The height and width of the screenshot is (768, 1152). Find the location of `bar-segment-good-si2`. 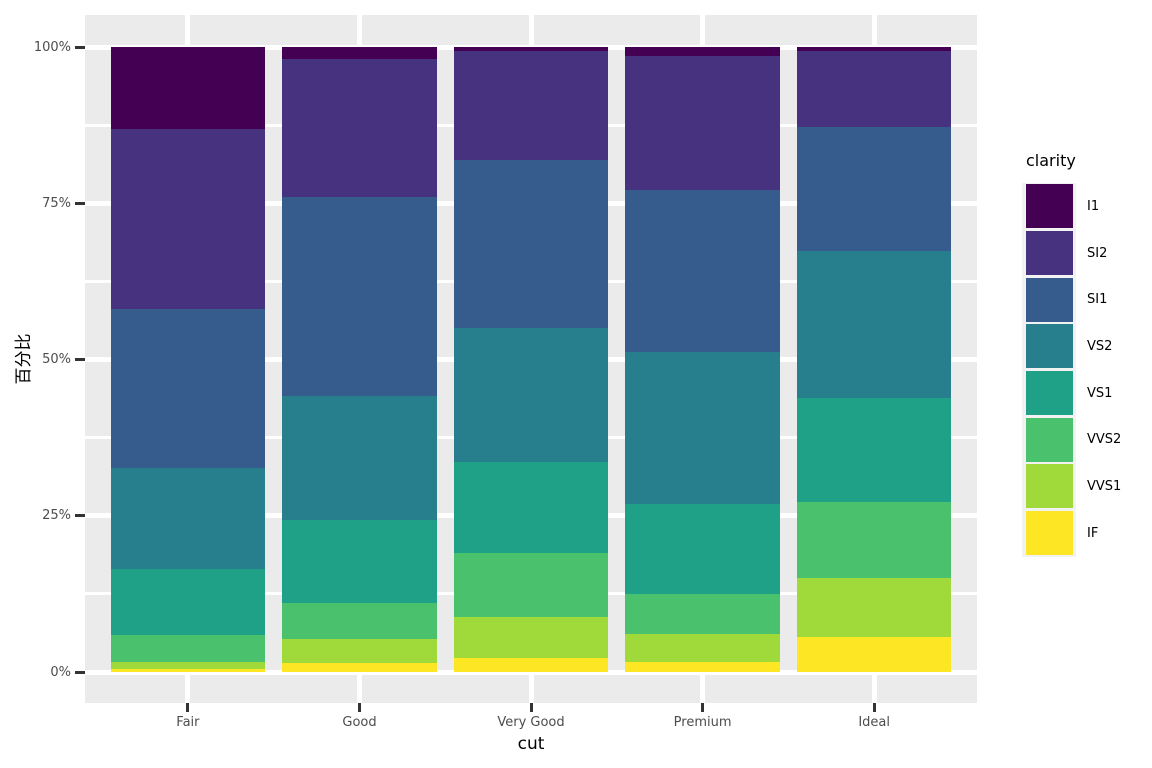

bar-segment-good-si2 is located at coordinates (359, 128).